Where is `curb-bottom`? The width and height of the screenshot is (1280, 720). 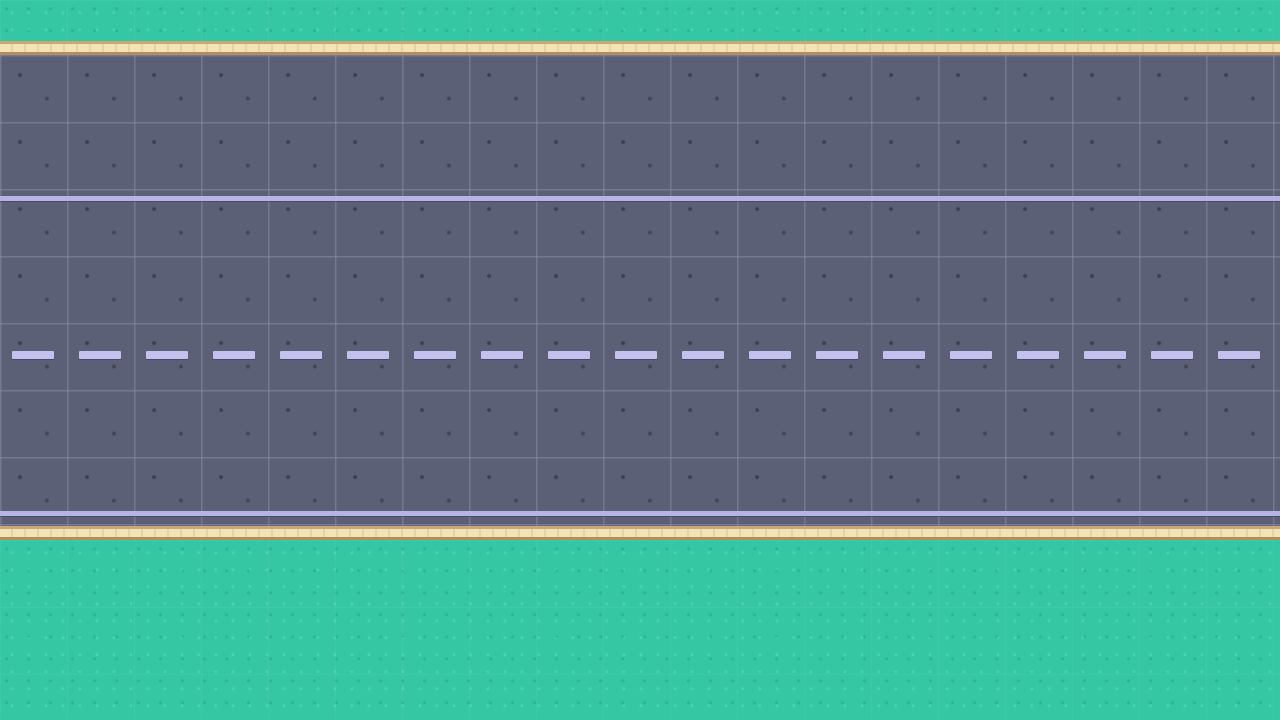 curb-bottom is located at coordinates (640, 533).